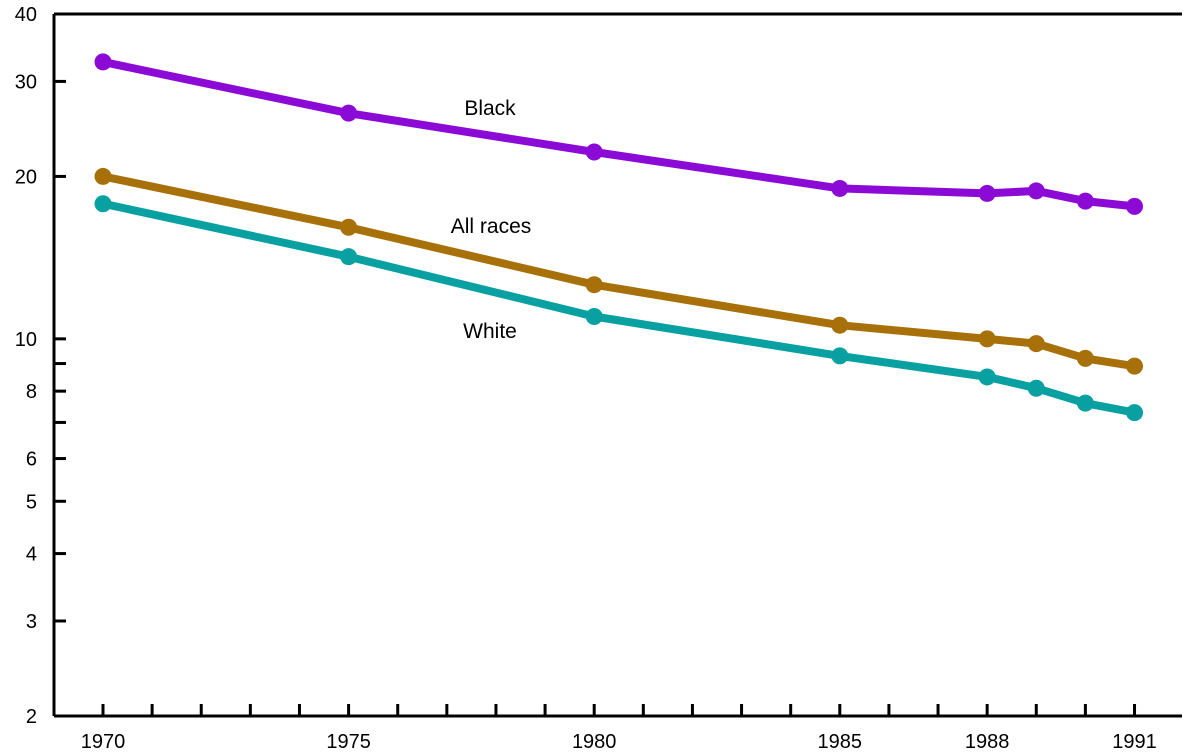 Image resolution: width=1191 pixels, height=756 pixels. What do you see at coordinates (103, 742) in the screenshot?
I see `x-tick-label: 1970` at bounding box center [103, 742].